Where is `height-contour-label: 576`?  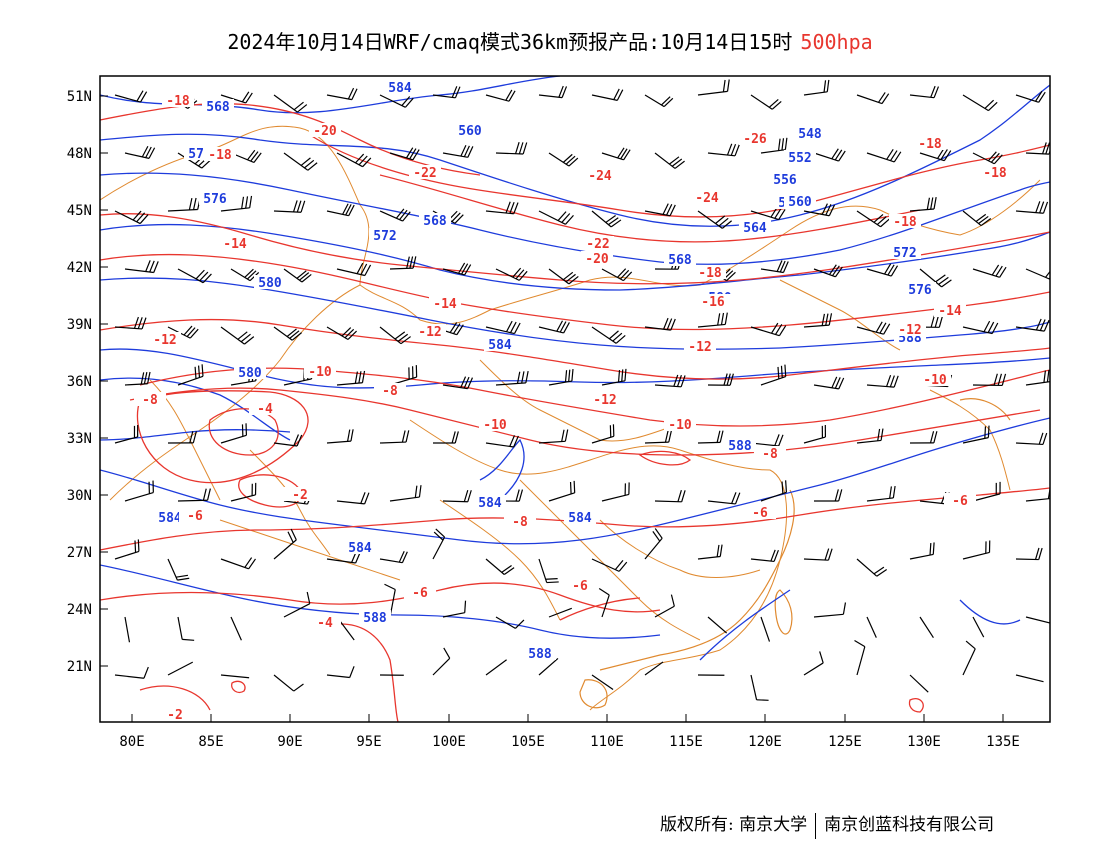 height-contour-label: 576 is located at coordinates (920, 290).